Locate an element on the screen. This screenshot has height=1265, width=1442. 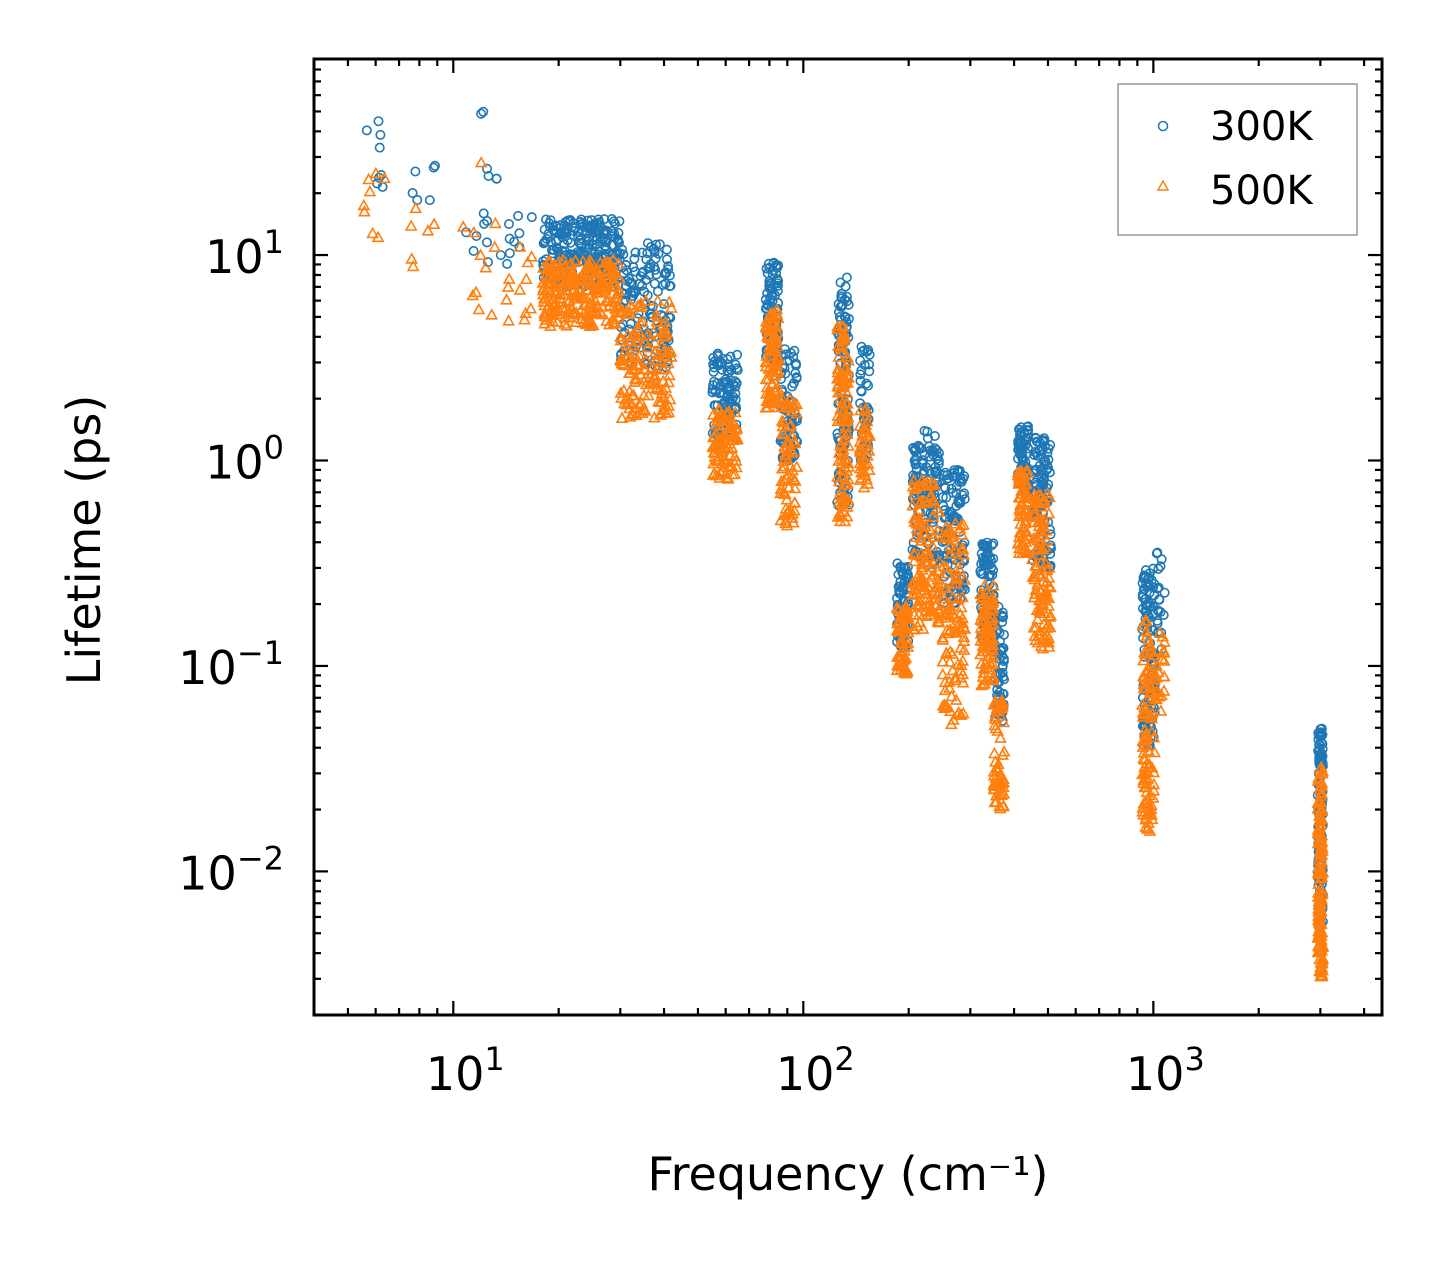
legend: 300K 500K is located at coordinates (1237, 159).